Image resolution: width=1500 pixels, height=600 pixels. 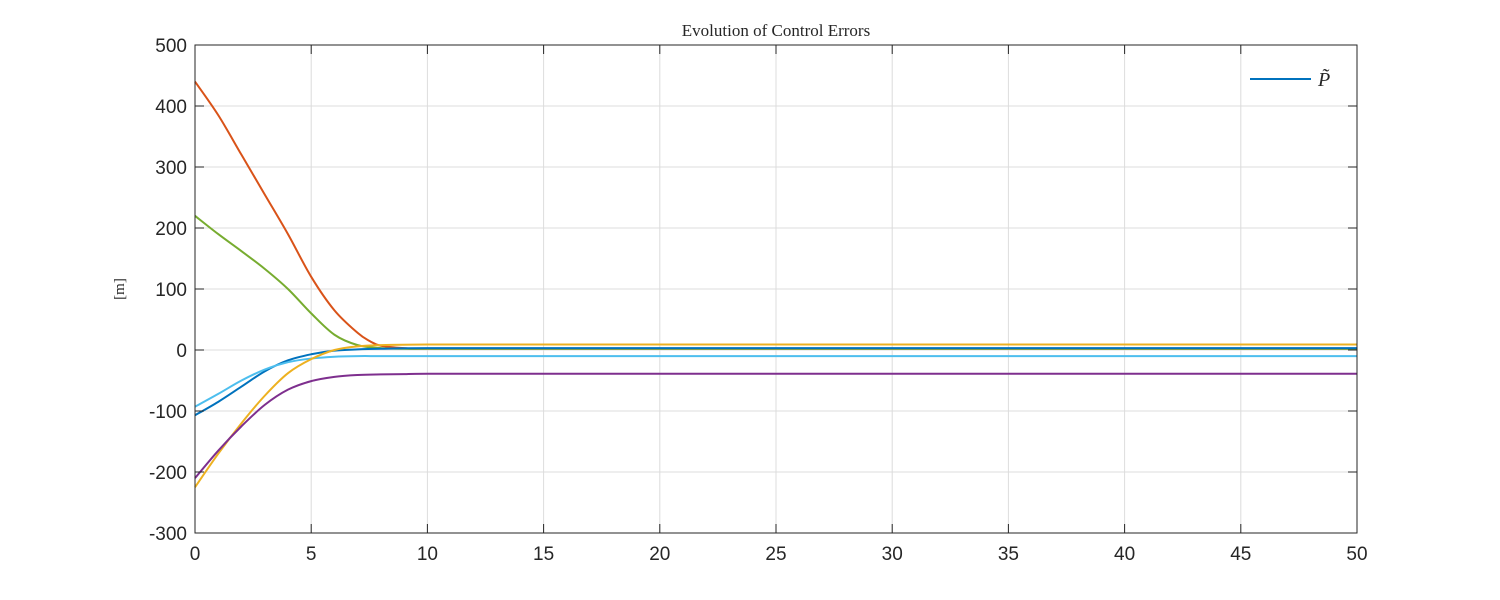 What do you see at coordinates (427, 554) in the screenshot?
I see `x-tick-label: 10` at bounding box center [427, 554].